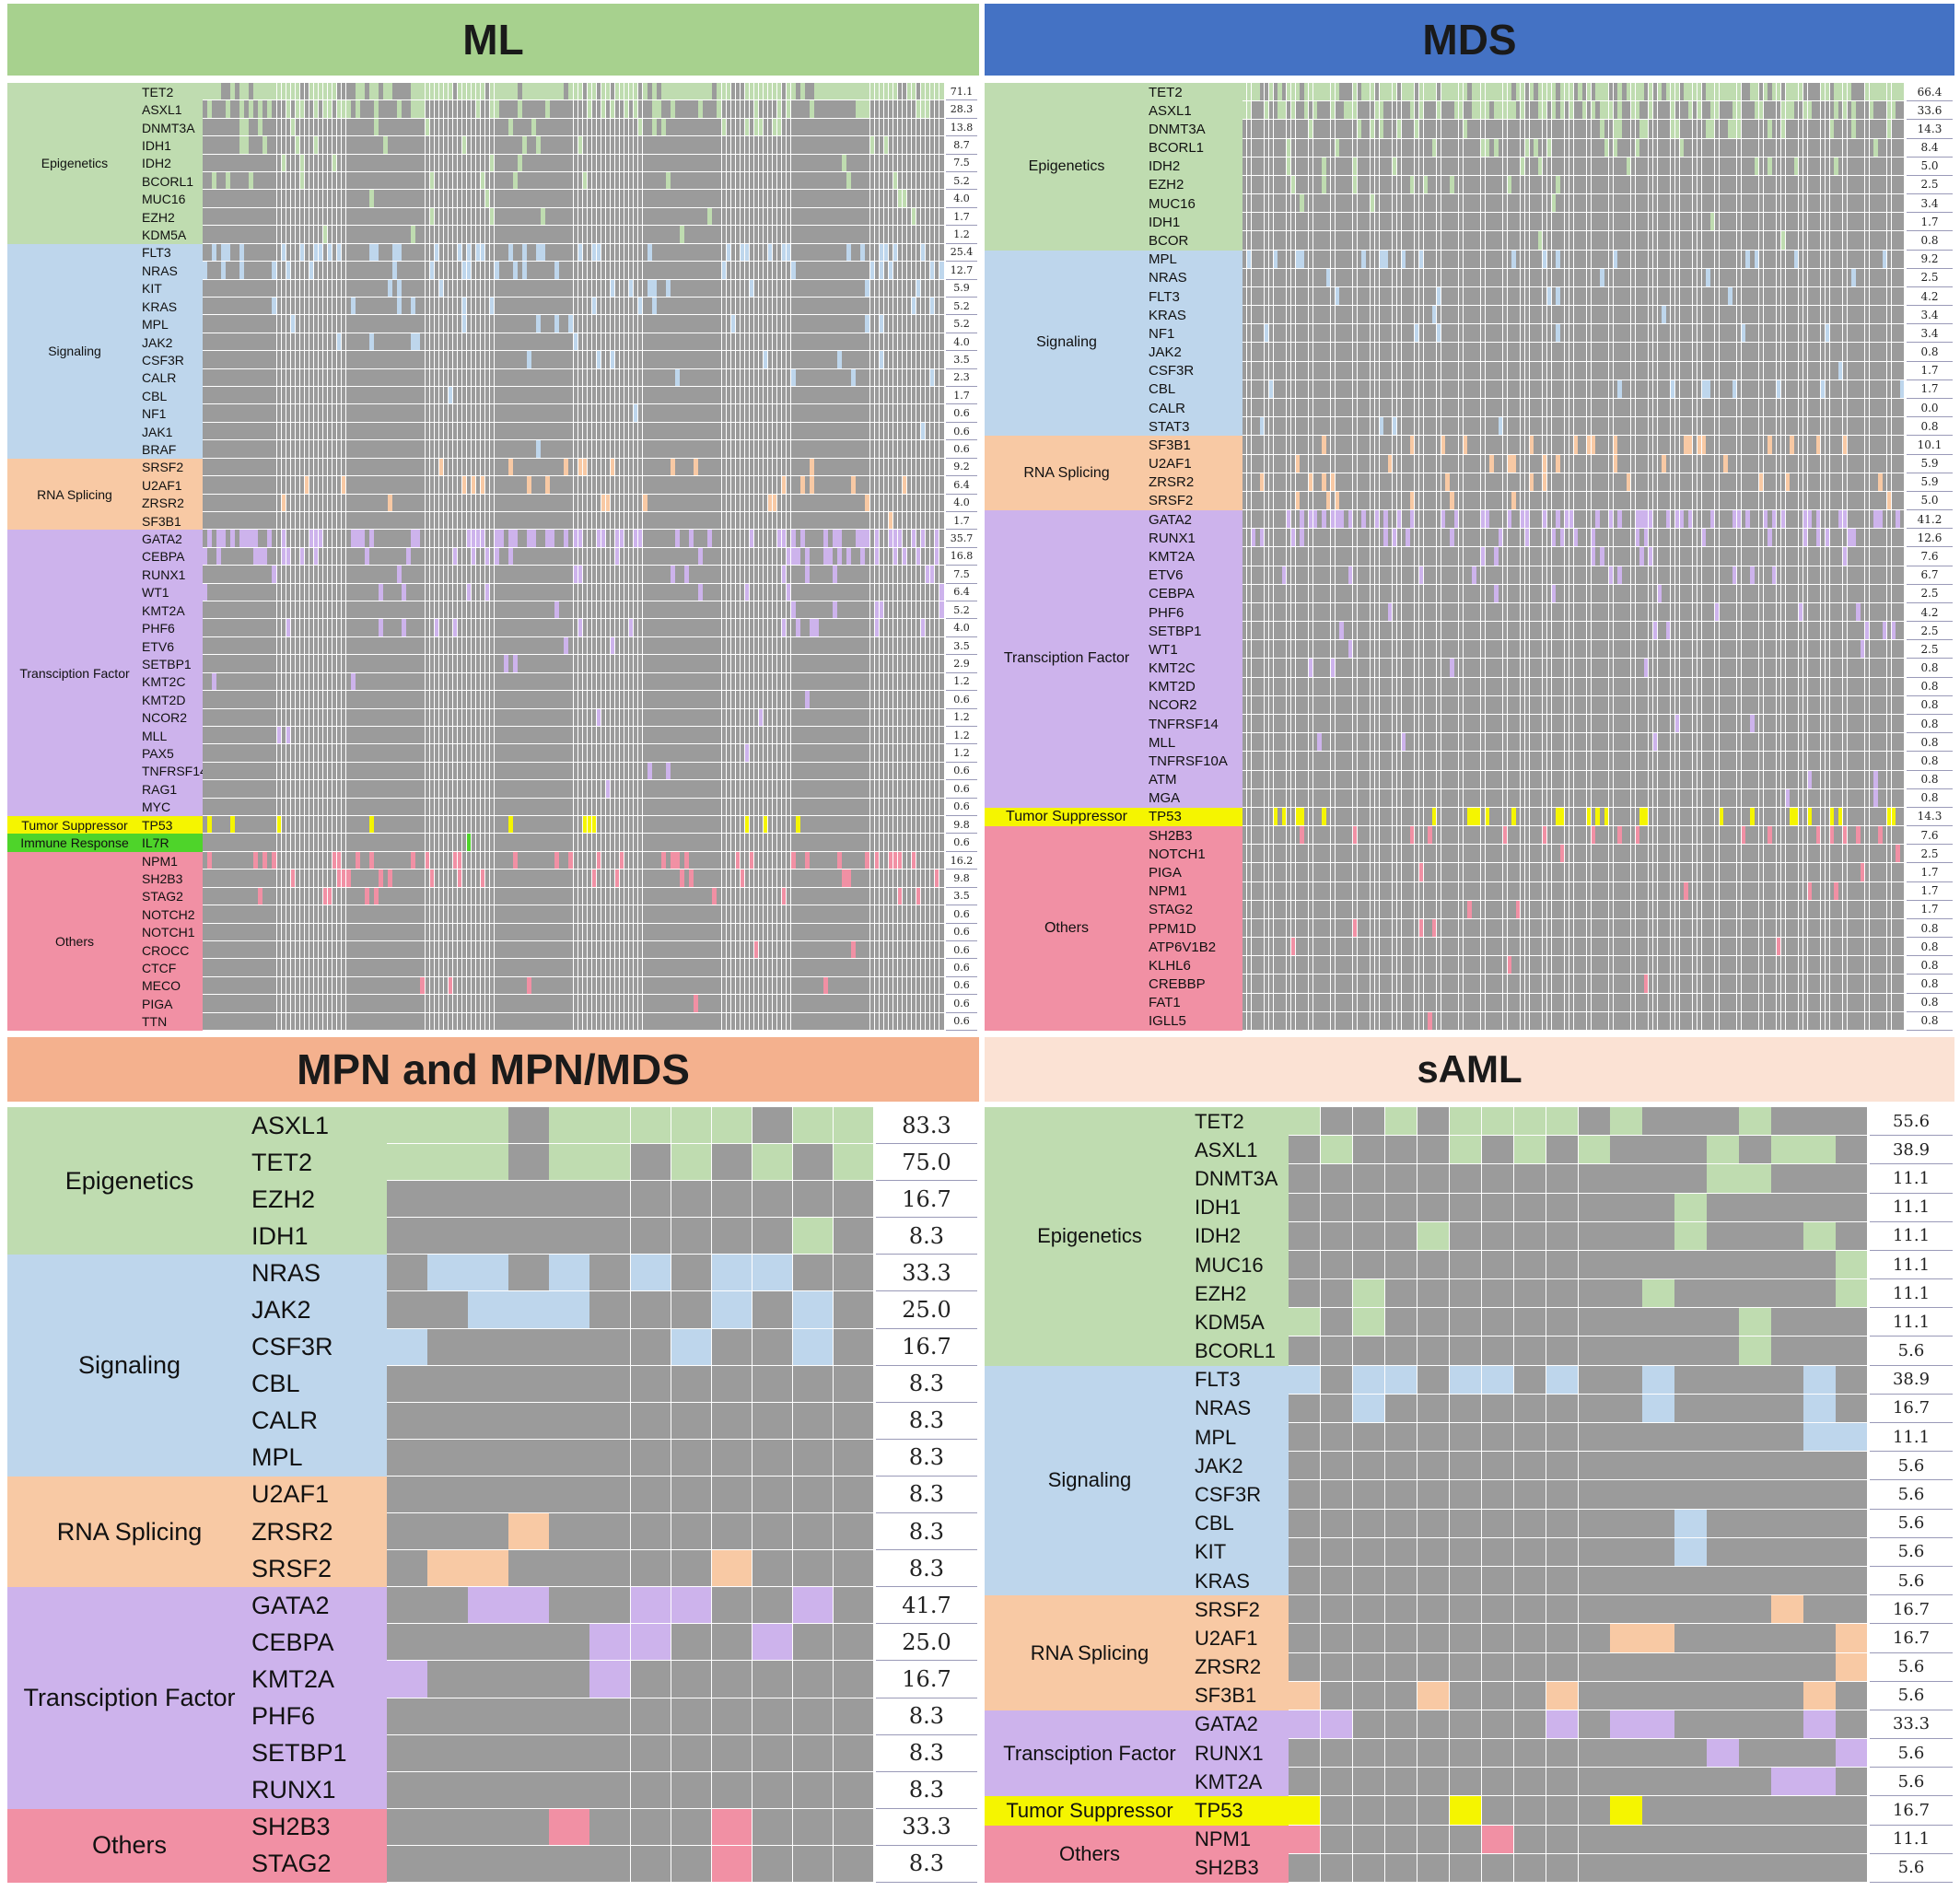 Image resolution: width=1960 pixels, height=1891 pixels. What do you see at coordinates (961, 163) in the screenshot?
I see `mutation-percent: 7.5` at bounding box center [961, 163].